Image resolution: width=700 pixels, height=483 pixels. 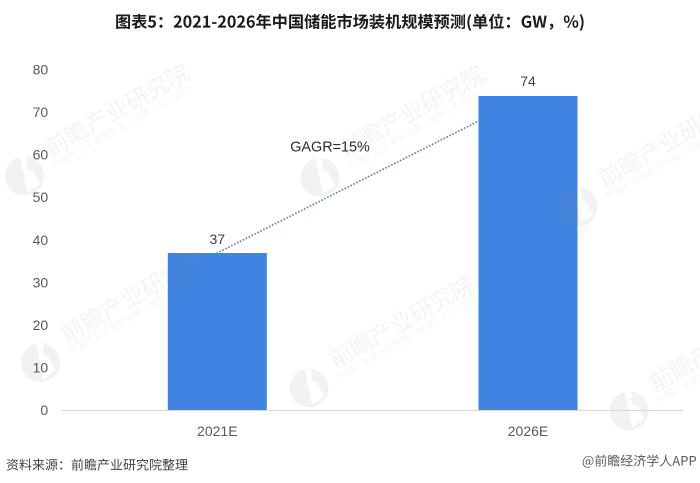 What do you see at coordinates (41, 367) in the screenshot?
I see `svg-text: 10` at bounding box center [41, 367].